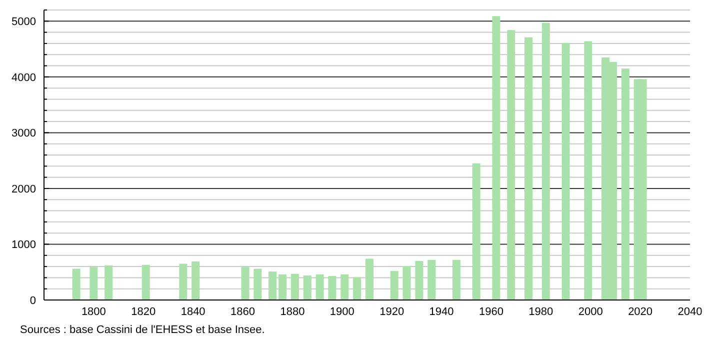  I want to click on source-note: Sources : base Cassini de l'EHESS et base Insee., so click(142, 330).